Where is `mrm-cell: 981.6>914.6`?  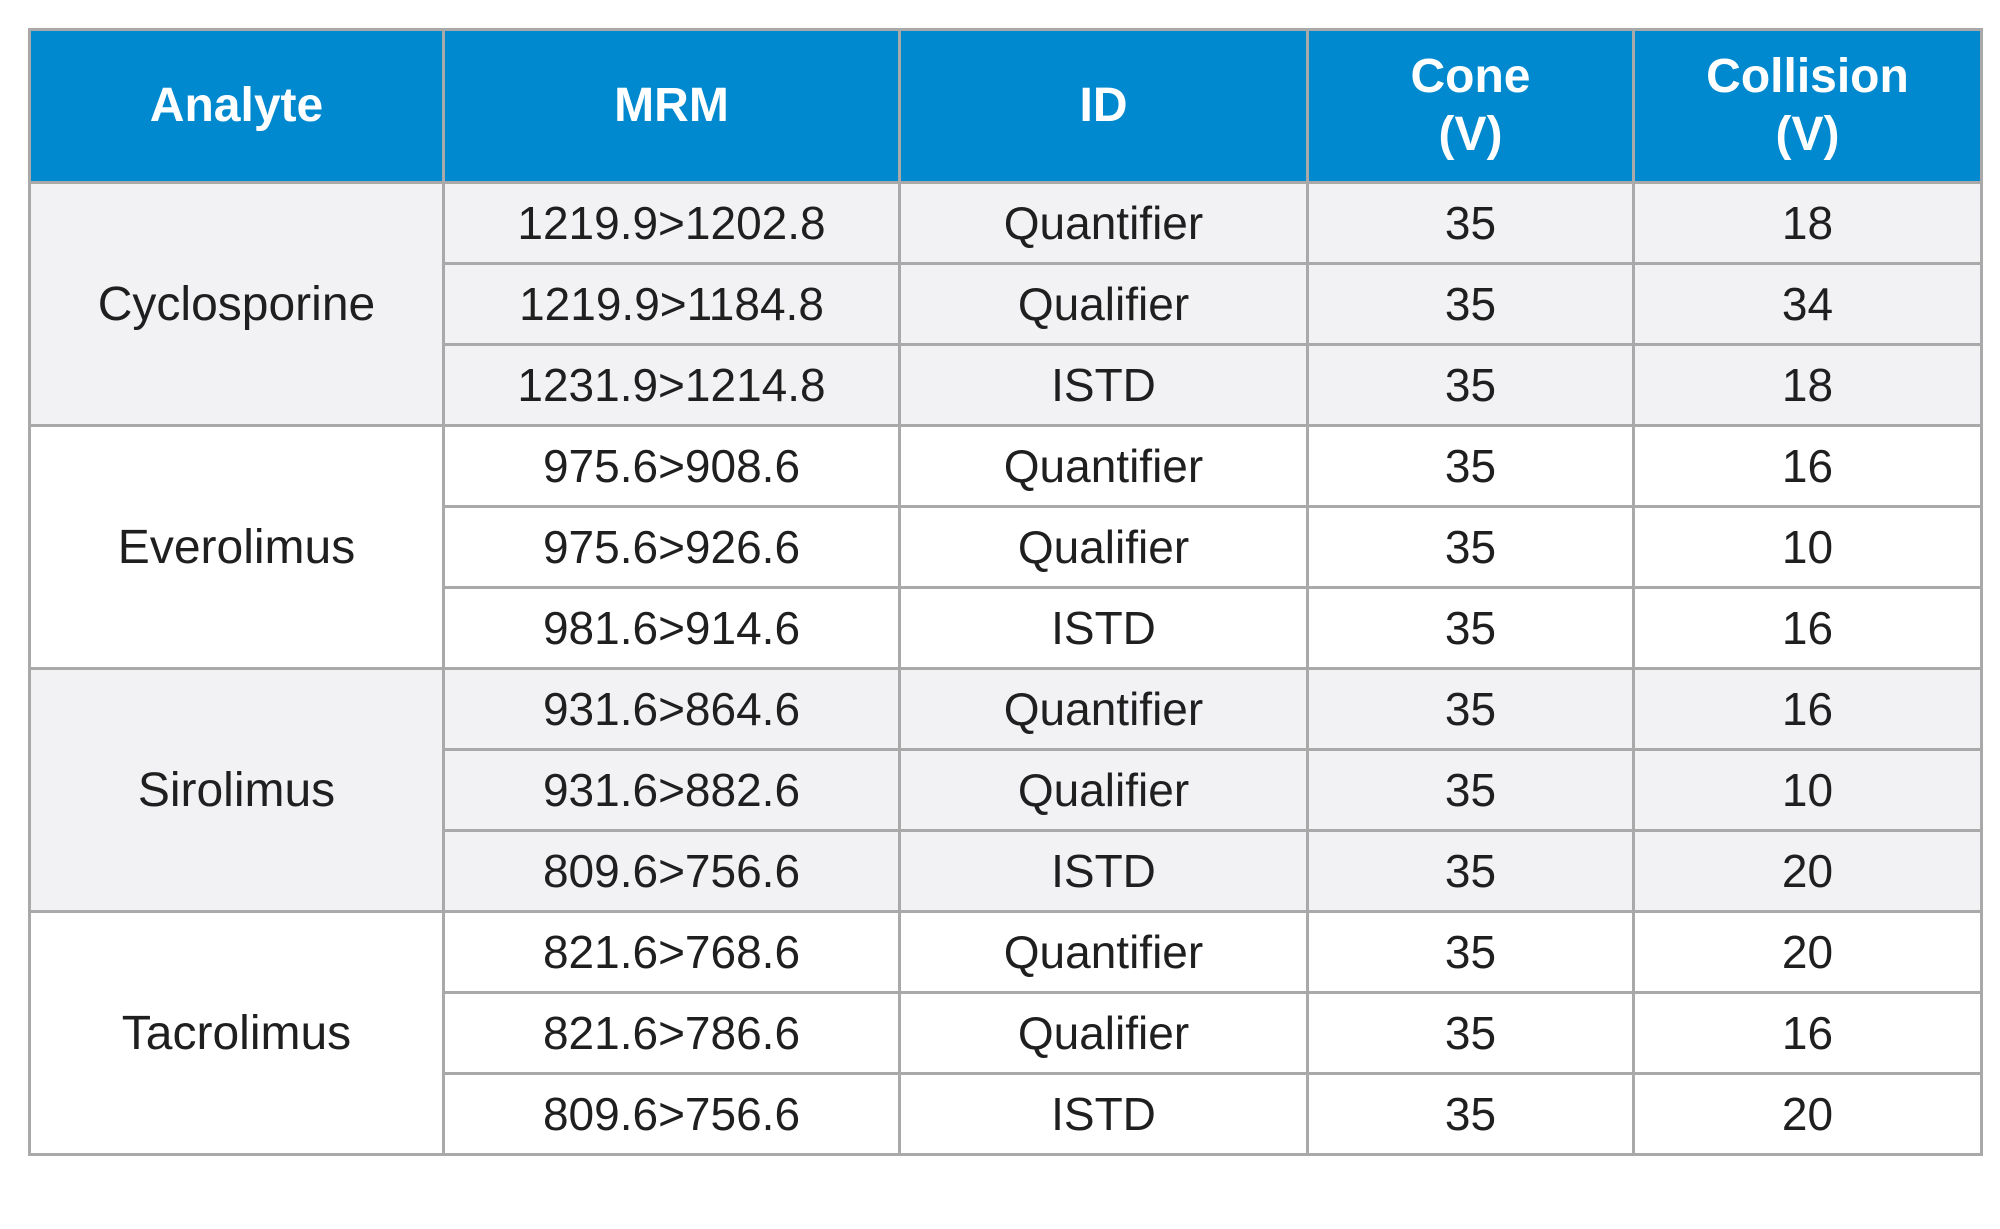 mrm-cell: 981.6>914.6 is located at coordinates (671, 628).